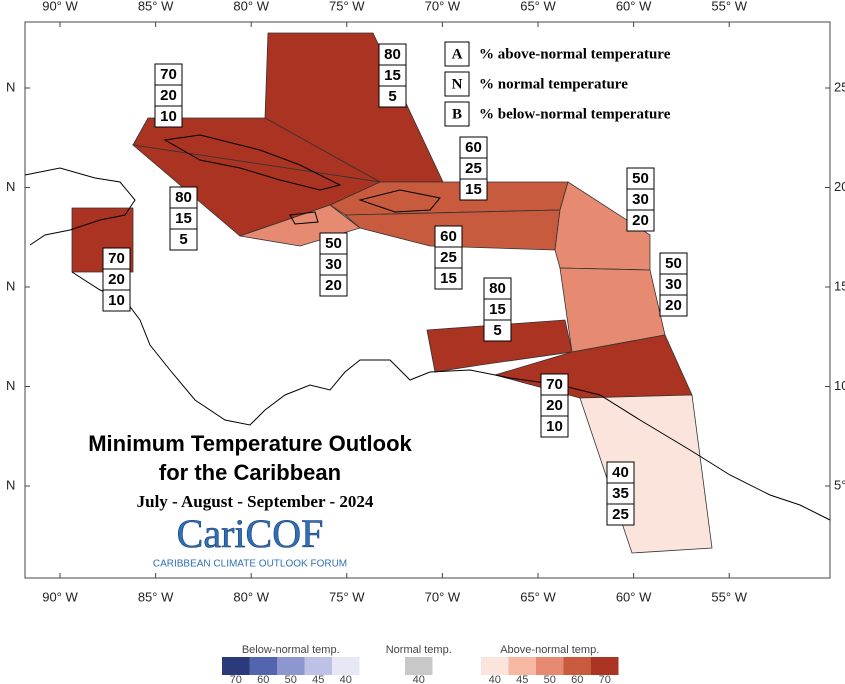 This screenshot has width=845, height=684. What do you see at coordinates (60, 6) in the screenshot?
I see `lon-label-top: 90° W` at bounding box center [60, 6].